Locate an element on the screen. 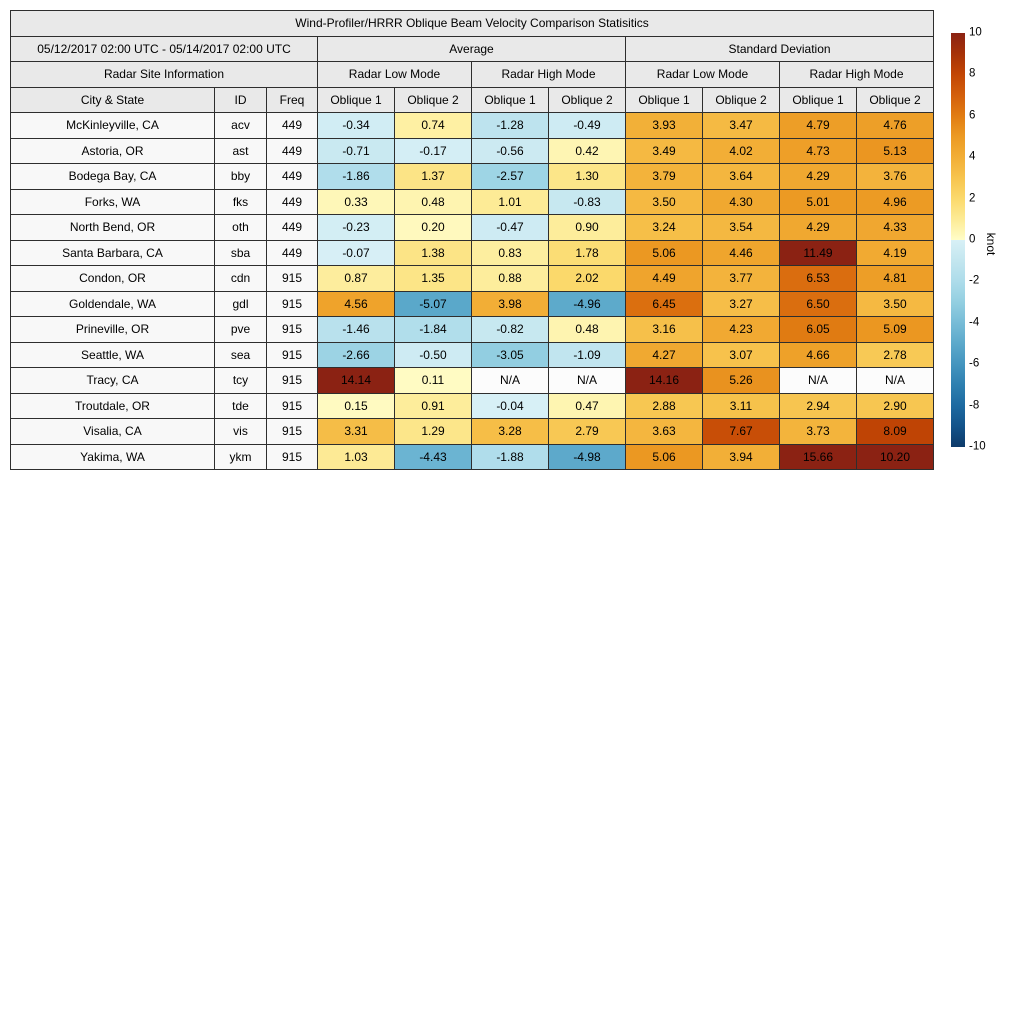 The width and height of the screenshot is (1024, 1024). value-cell: 14.14 is located at coordinates (356, 380).